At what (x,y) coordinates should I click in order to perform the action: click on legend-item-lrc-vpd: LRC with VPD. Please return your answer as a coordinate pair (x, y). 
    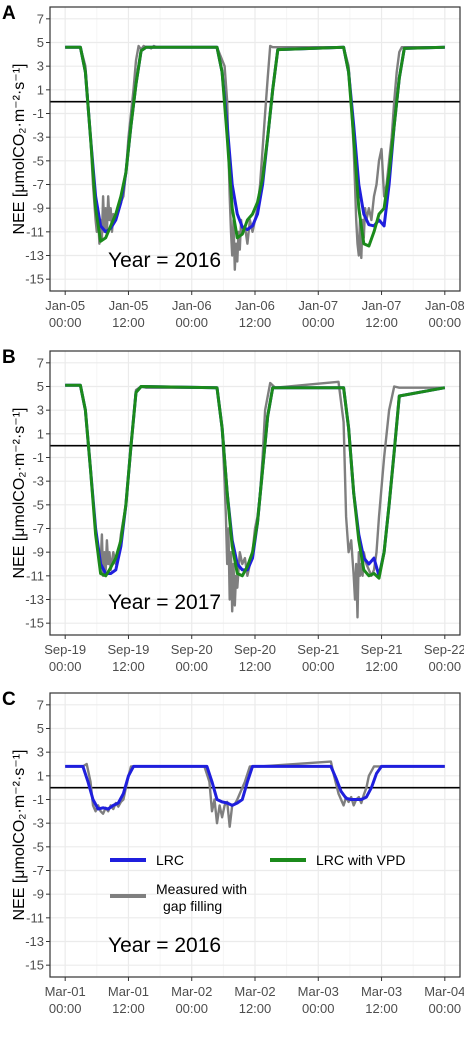
    Looking at the image, I should click on (337, 860).